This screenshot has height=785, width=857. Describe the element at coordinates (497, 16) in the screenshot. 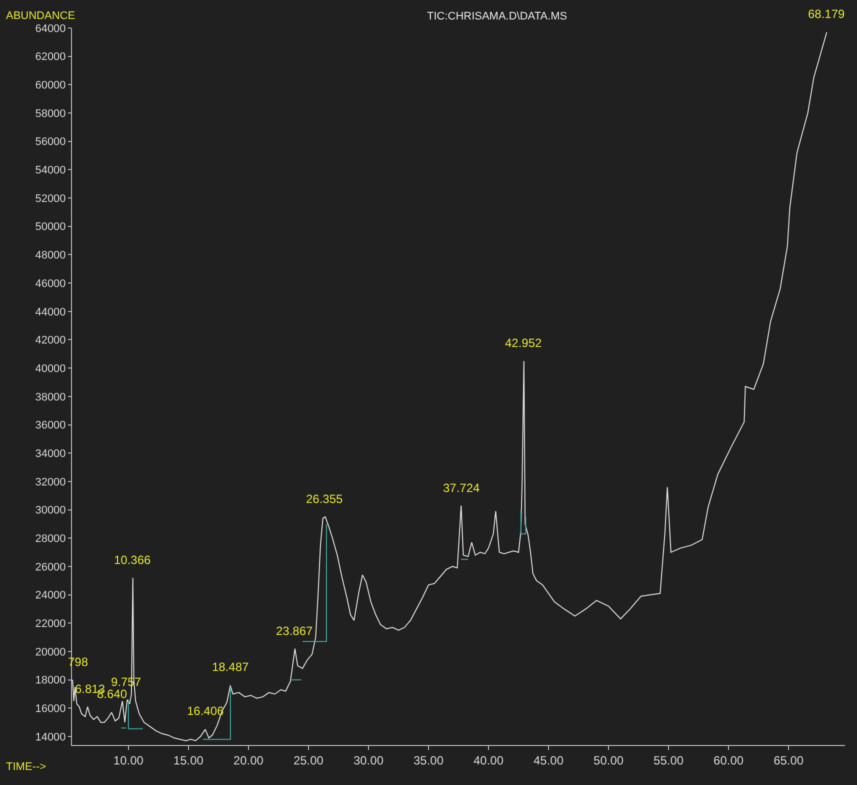

I see `chart-title: TIC:CHRISAMA.D\DATA.MS` at that location.